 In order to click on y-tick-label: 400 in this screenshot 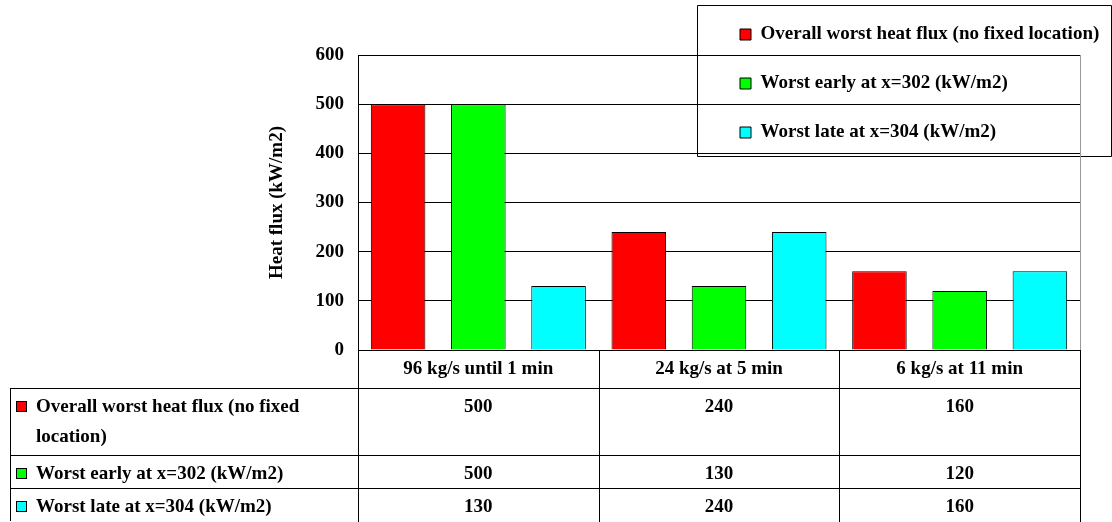, I will do `click(329, 152)`.